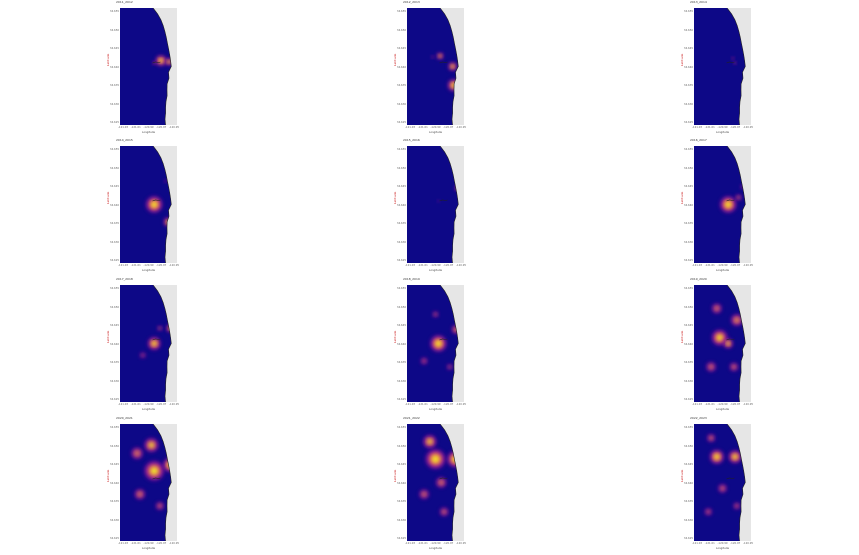  What do you see at coordinates (161, 404) in the screenshot?
I see `x-tick-label: -120.97` at bounding box center [161, 404].